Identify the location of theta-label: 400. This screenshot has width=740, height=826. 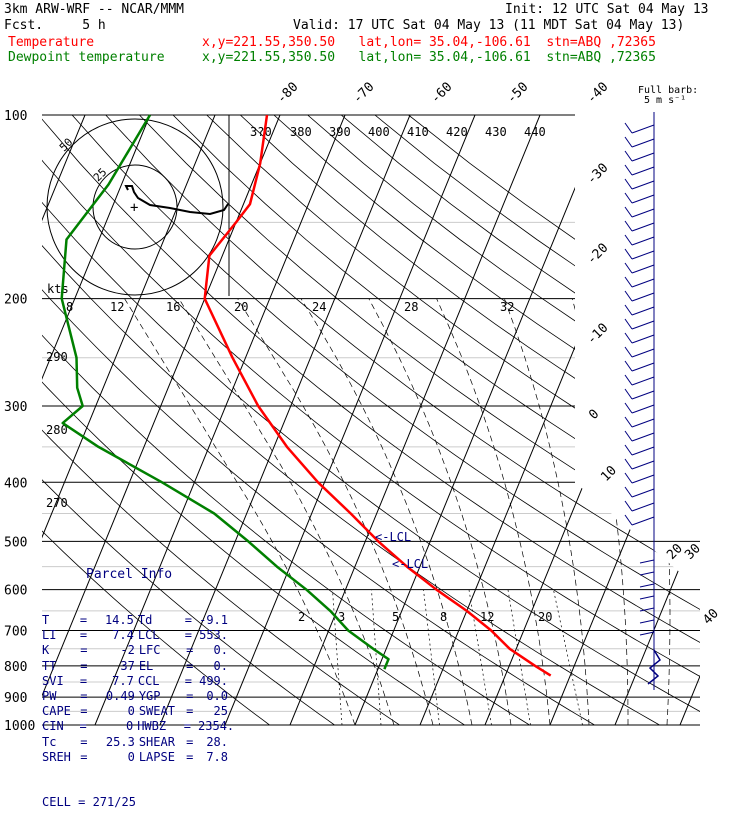
(379, 132).